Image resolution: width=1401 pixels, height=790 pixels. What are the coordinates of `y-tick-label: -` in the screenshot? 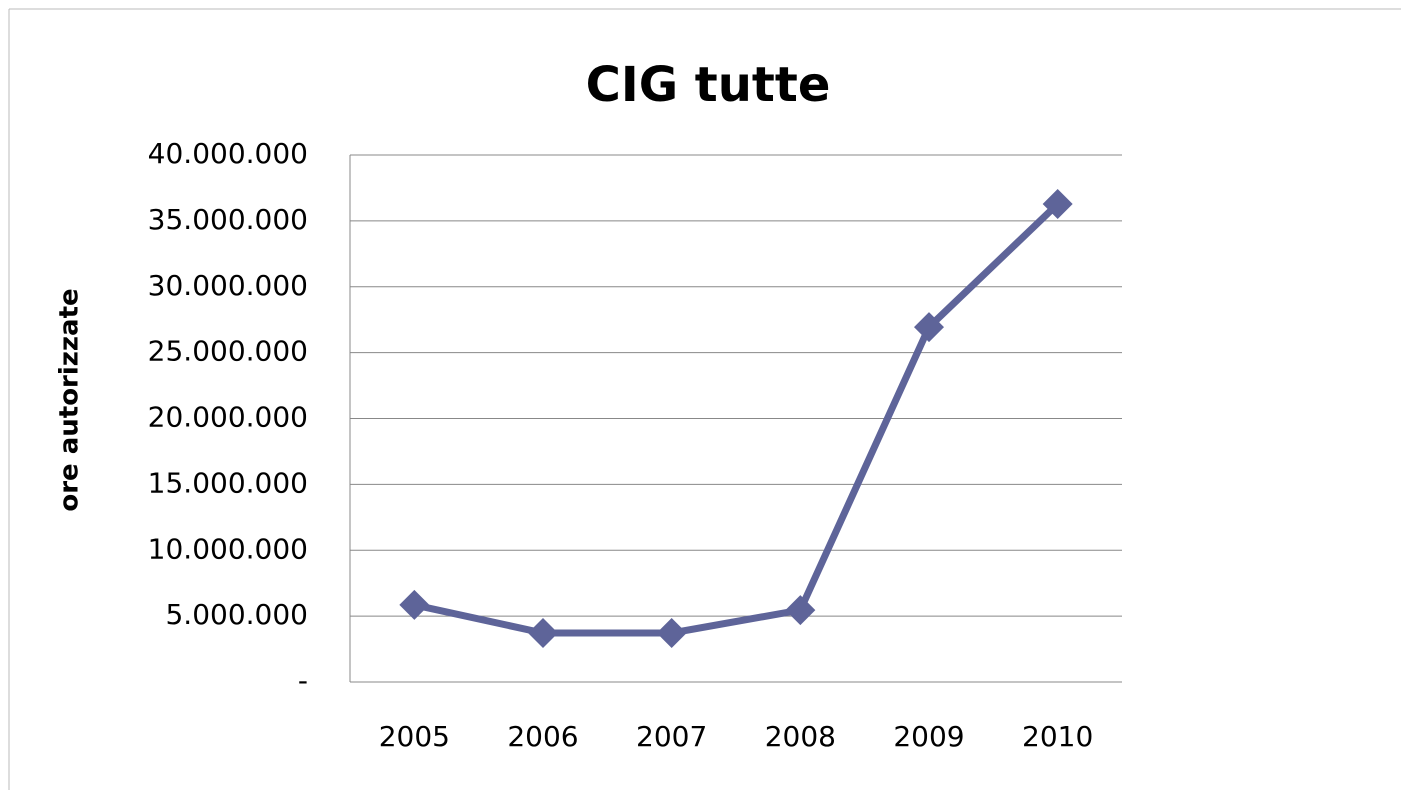 It's located at (303, 680).